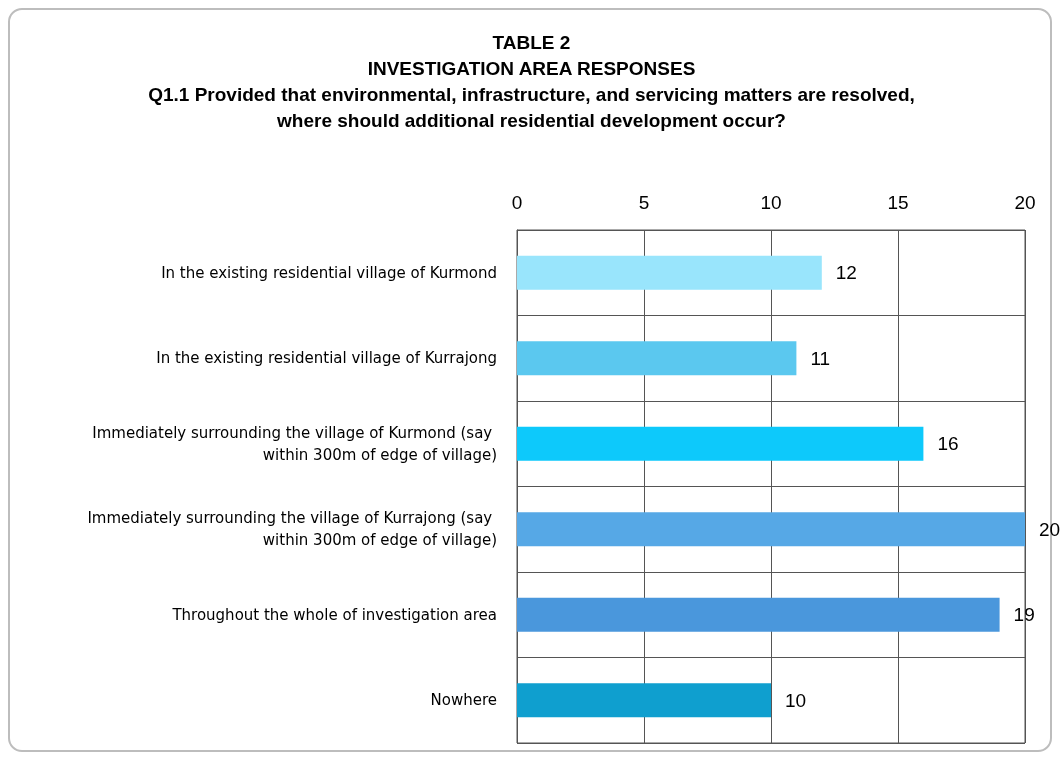 The height and width of the screenshot is (770, 1063). What do you see at coordinates (796, 700) in the screenshot?
I see `data-label: 10` at bounding box center [796, 700].